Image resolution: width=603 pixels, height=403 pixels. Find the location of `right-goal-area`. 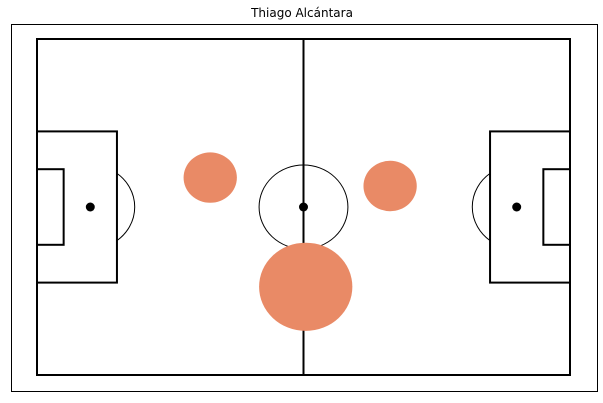

right-goal-area is located at coordinates (556, 207).